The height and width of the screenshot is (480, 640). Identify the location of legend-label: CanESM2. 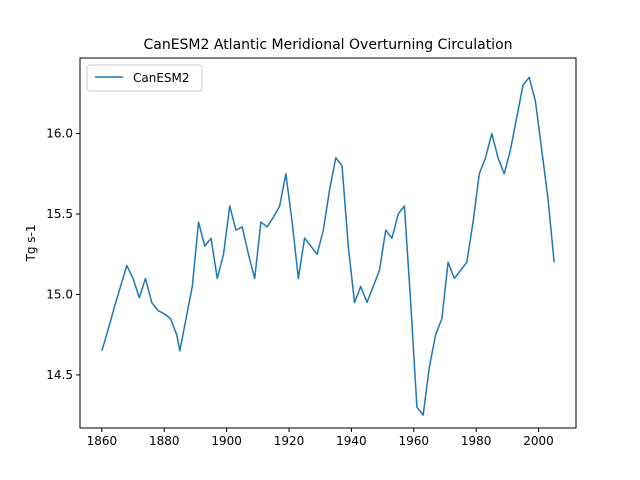
(161, 78).